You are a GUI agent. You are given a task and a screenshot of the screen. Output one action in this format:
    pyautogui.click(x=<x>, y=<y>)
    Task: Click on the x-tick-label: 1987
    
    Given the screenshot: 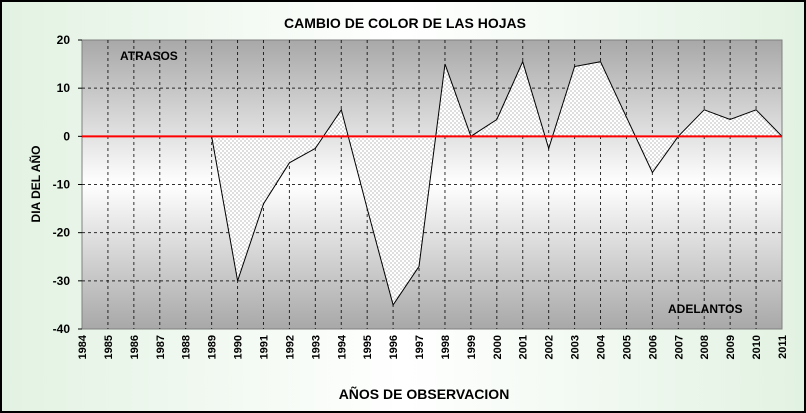 What is the action you would take?
    pyautogui.click(x=161, y=347)
    